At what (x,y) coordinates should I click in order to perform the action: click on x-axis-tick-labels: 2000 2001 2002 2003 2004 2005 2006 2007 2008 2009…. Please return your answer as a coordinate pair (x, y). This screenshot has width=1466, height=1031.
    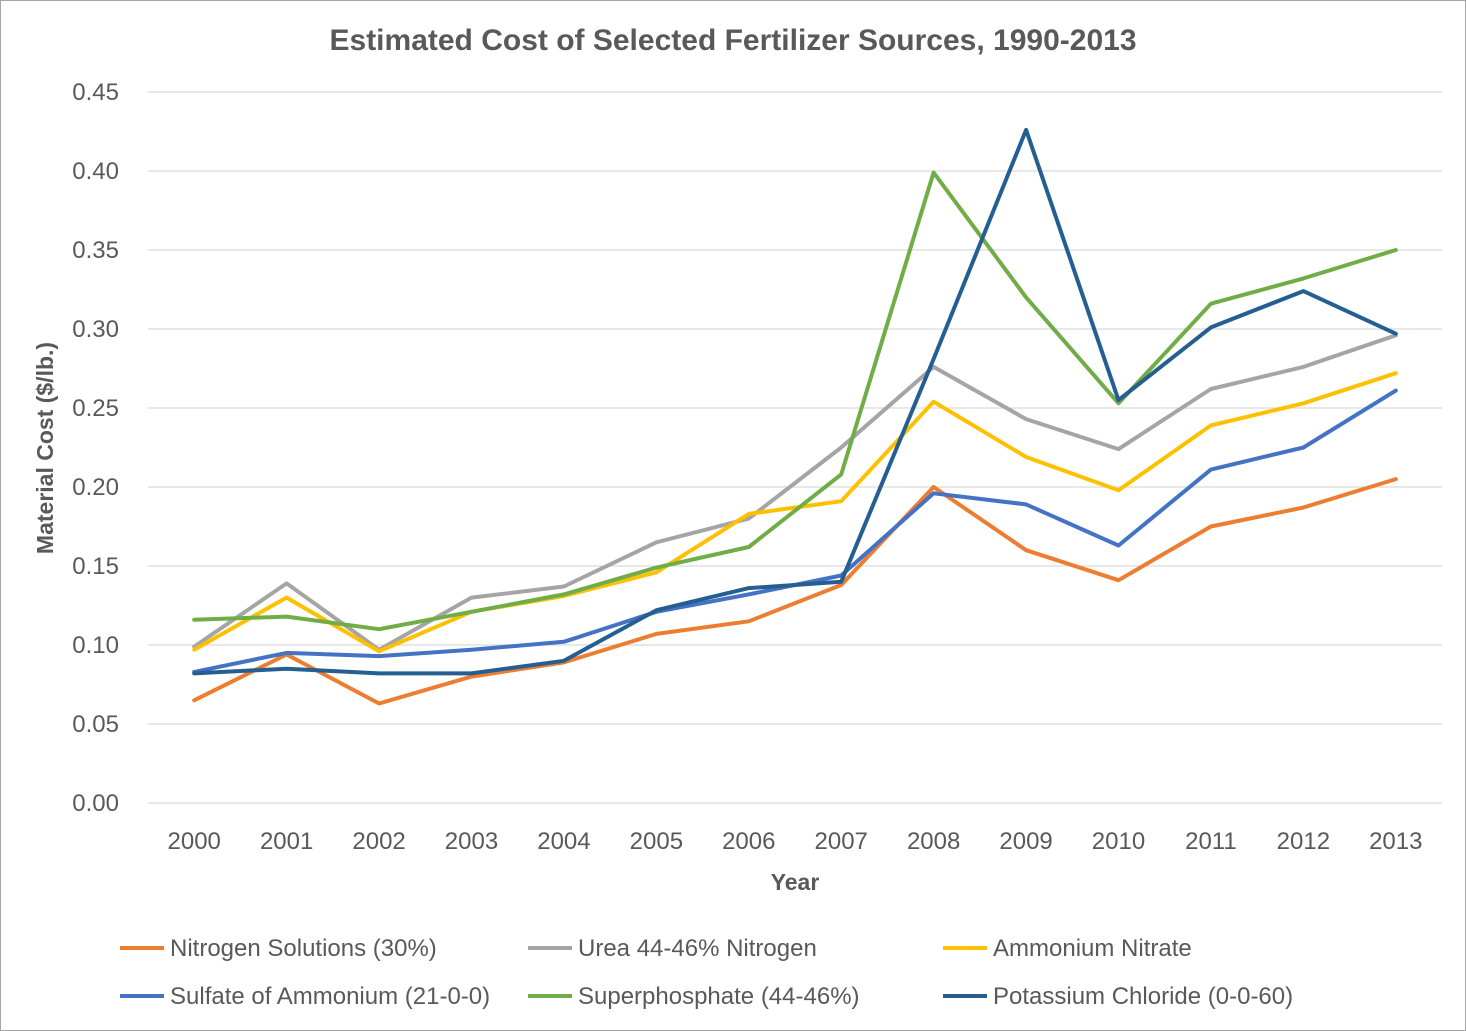
    Looking at the image, I should click on (795, 841).